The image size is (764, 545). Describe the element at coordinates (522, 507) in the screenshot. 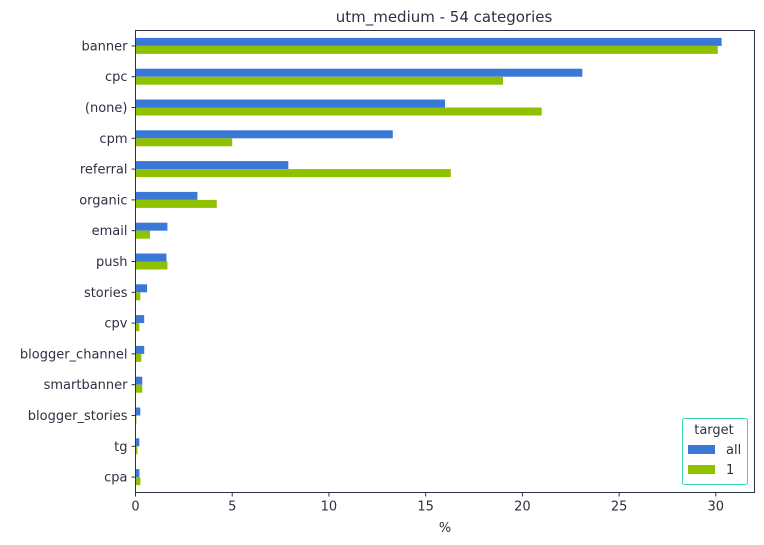

I see `x-tick-label: 20` at that location.